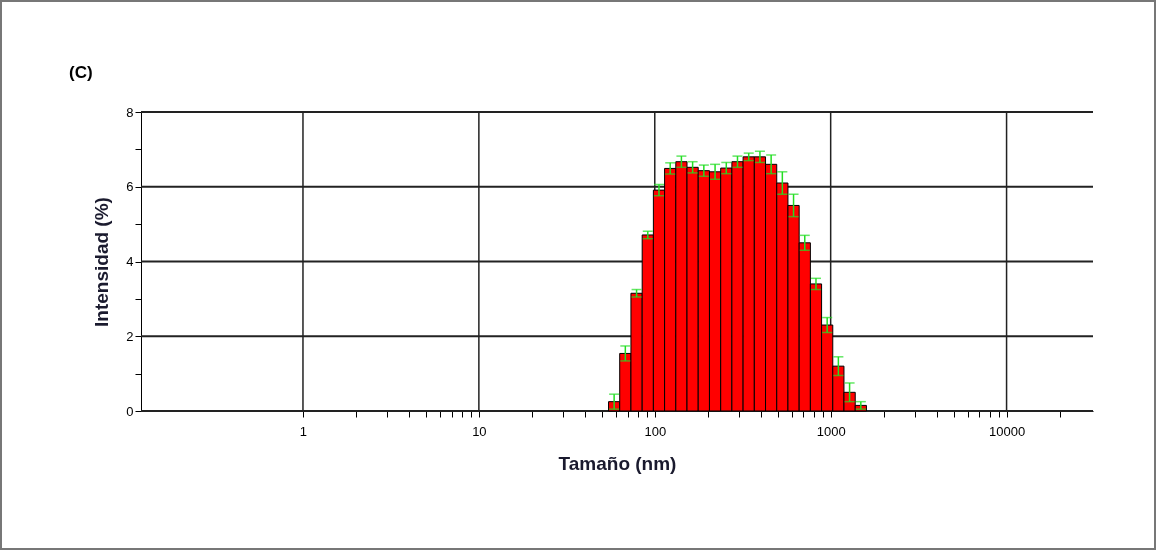 Image resolution: width=1156 pixels, height=550 pixels. What do you see at coordinates (130, 336) in the screenshot?
I see `y-tick-label: 2` at bounding box center [130, 336].